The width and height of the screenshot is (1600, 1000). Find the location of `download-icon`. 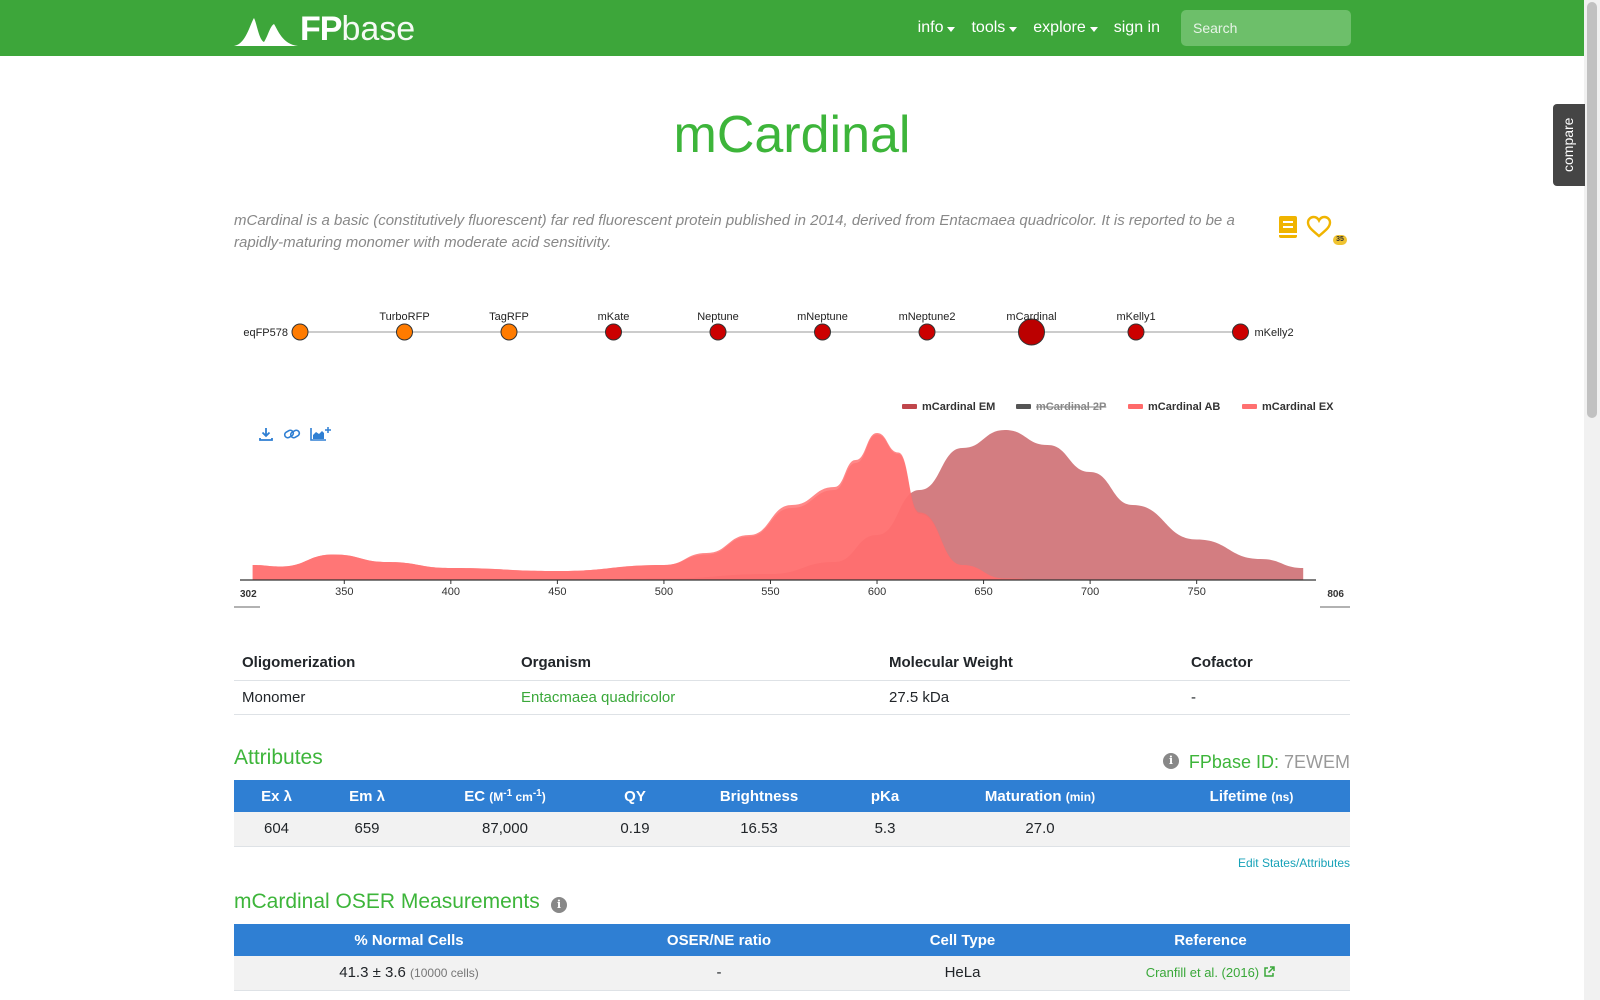

download-icon is located at coordinates (266, 436).